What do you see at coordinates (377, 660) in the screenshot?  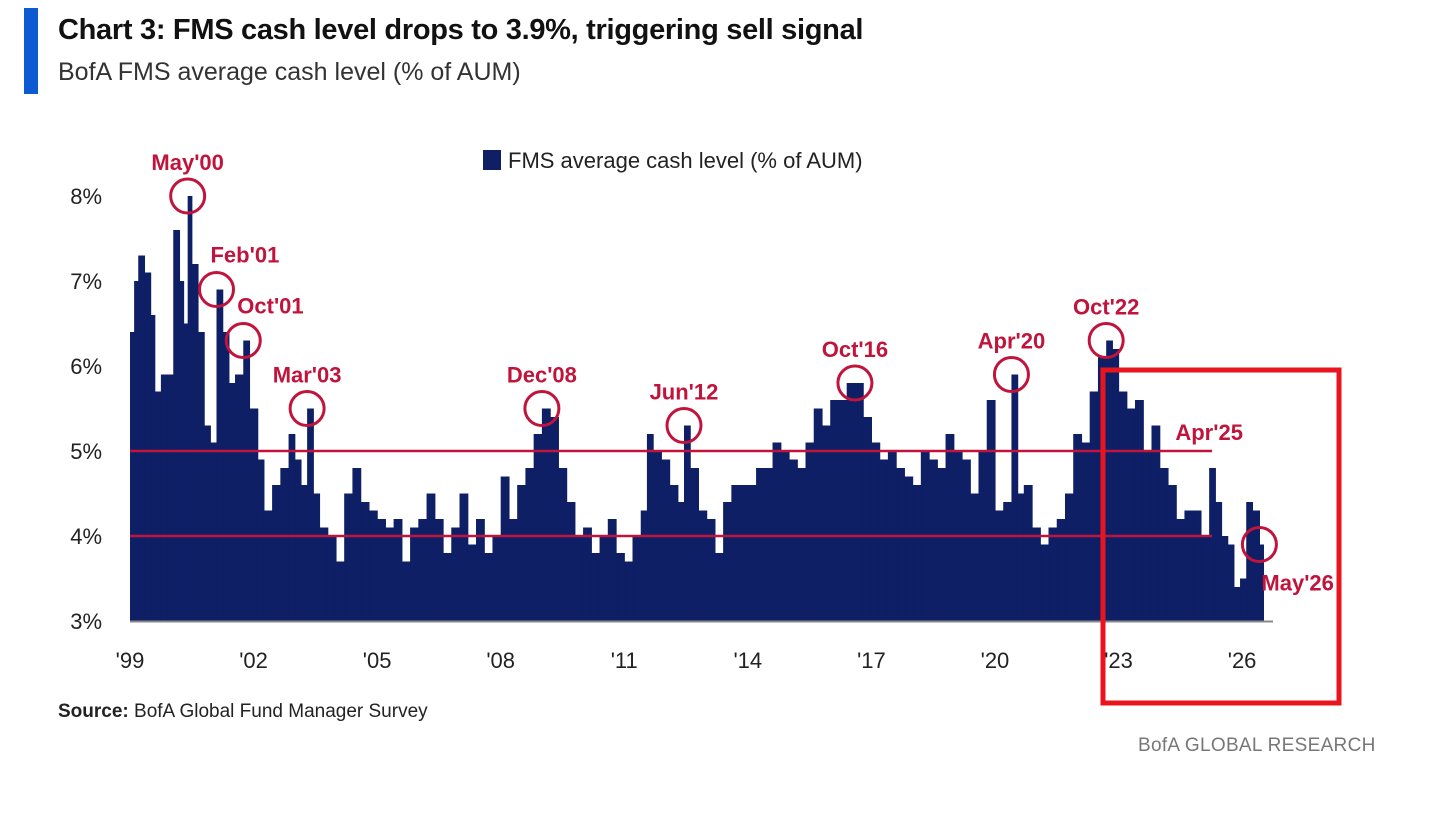 I see `x-tick-label: '05` at bounding box center [377, 660].